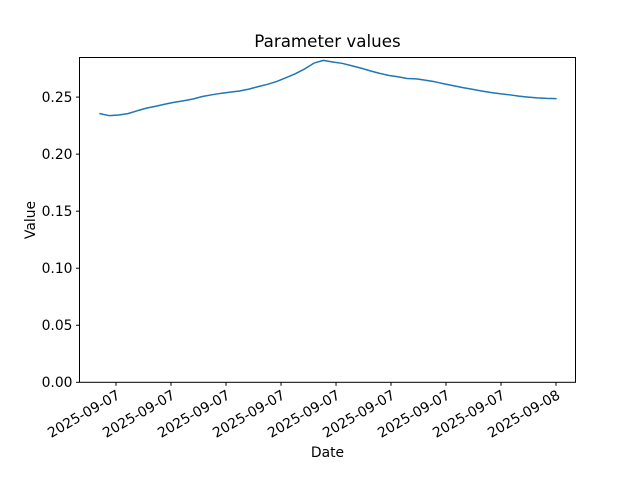 This screenshot has width=640, height=480. What do you see at coordinates (327, 453) in the screenshot?
I see `x-axis-label: Date` at bounding box center [327, 453].